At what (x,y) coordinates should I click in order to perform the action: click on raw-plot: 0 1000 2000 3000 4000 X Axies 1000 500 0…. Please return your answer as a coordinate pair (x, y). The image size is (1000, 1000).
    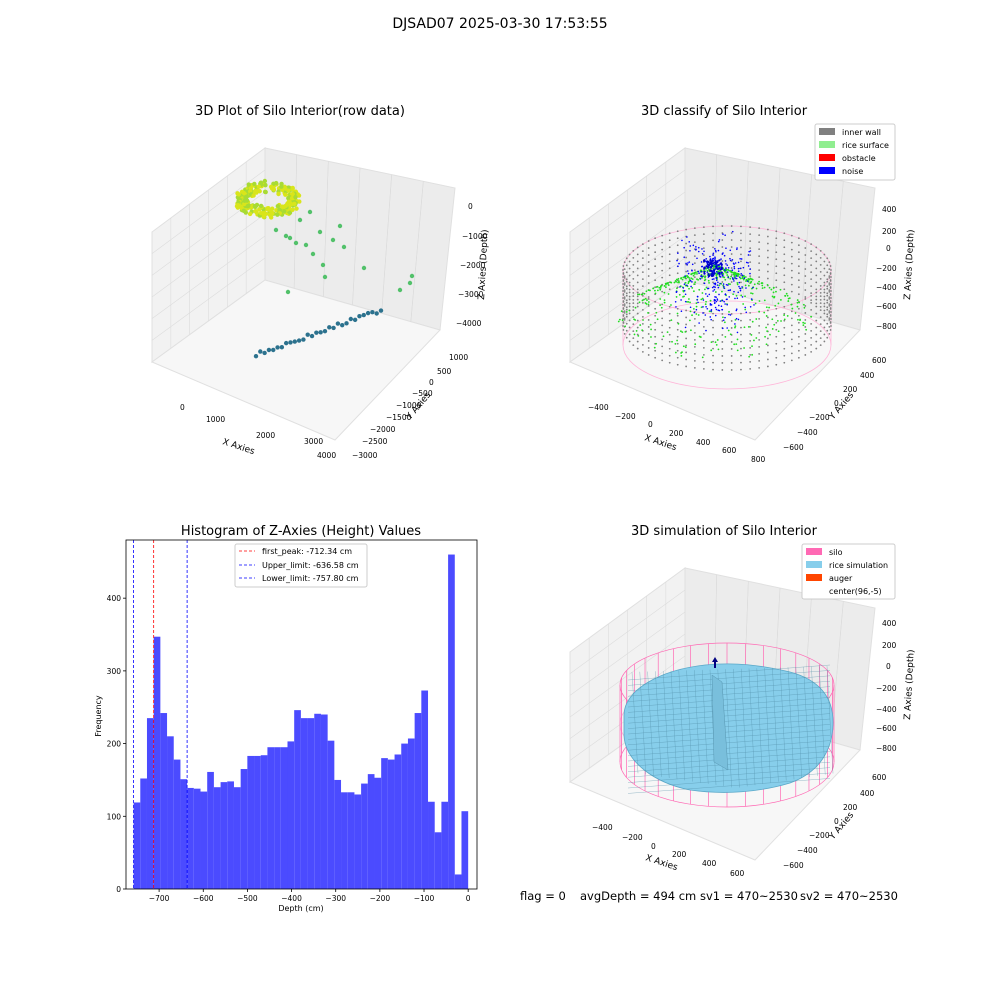
    Looking at the image, I should click on (320, 303).